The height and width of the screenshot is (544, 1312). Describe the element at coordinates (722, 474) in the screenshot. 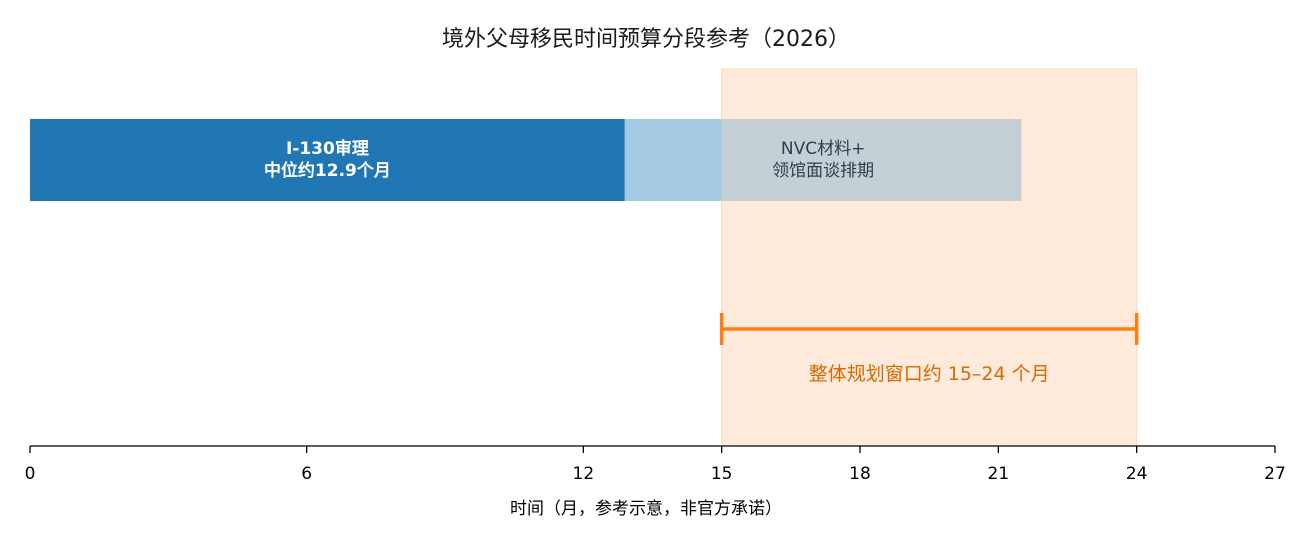

I see `x-tick-label: 15` at that location.